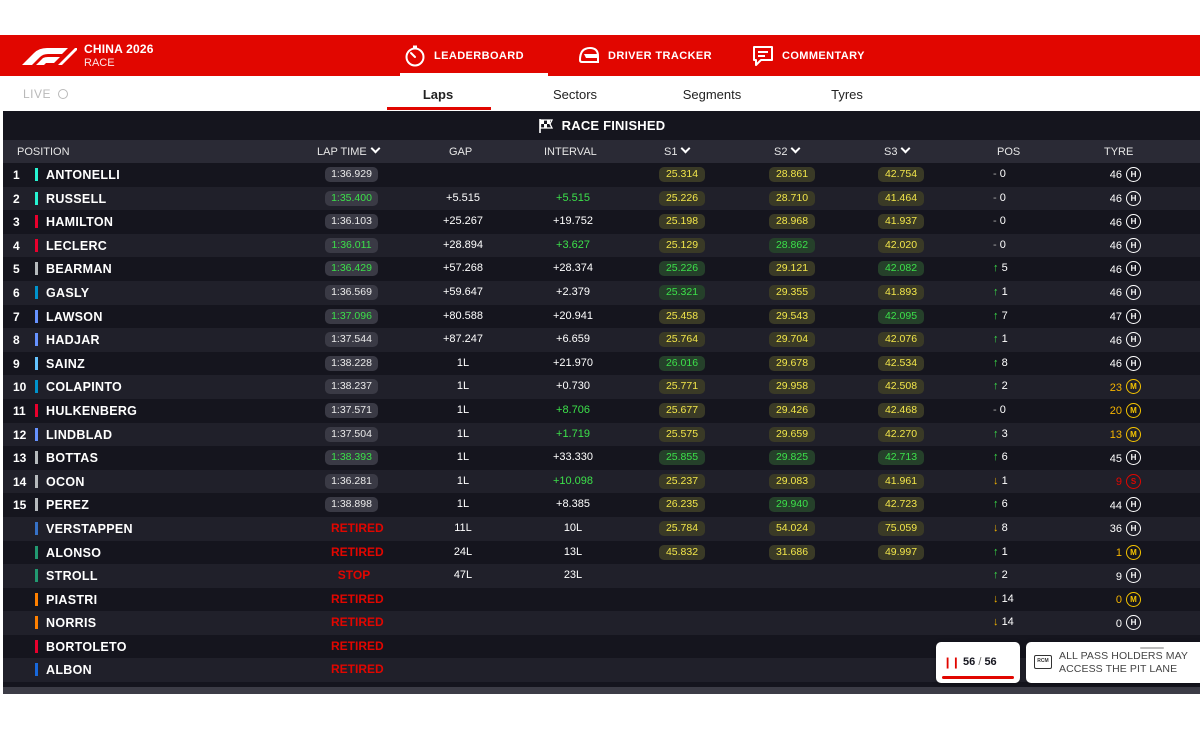 The image size is (1200, 729). What do you see at coordinates (74, 316) in the screenshot?
I see `driver-name: LAWSON` at bounding box center [74, 316].